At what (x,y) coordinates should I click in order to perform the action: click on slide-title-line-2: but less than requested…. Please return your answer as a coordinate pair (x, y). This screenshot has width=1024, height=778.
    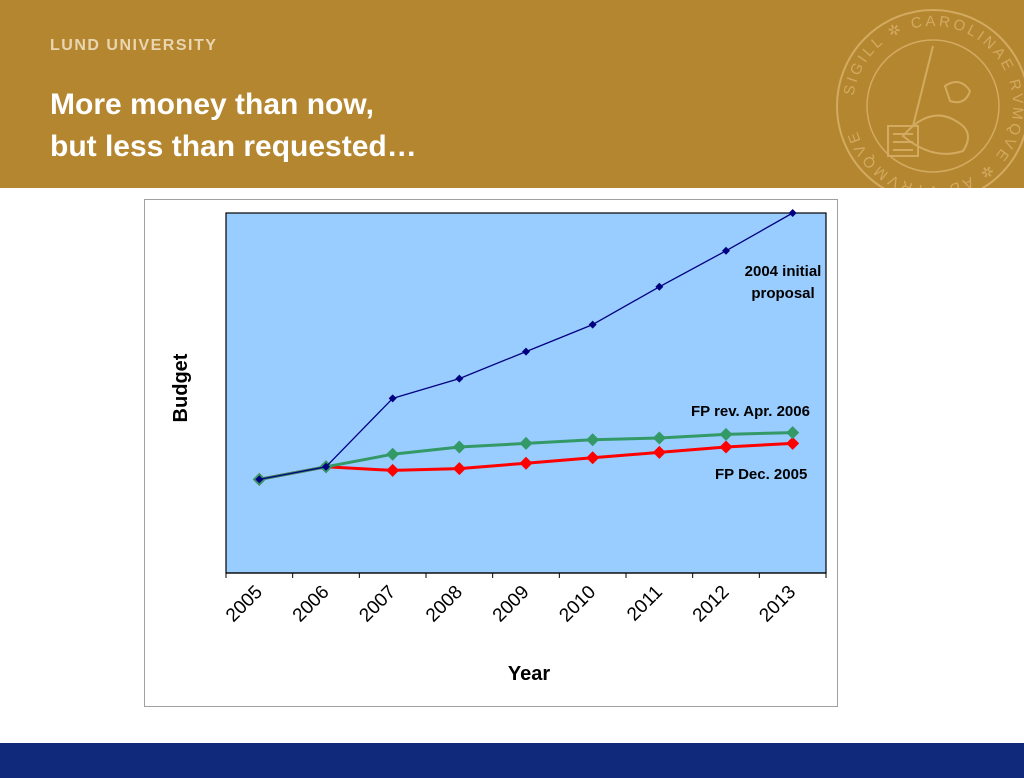
    Looking at the image, I should click on (233, 146).